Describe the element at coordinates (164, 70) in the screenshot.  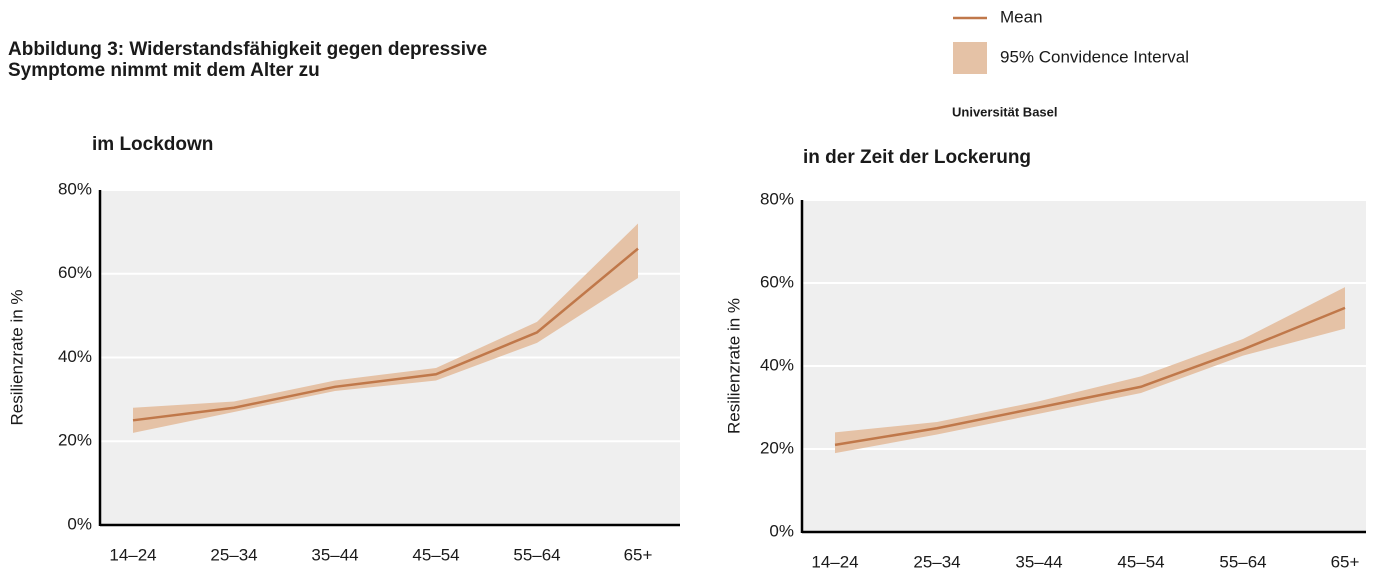
I see `figure-title: Symptome nimmt mit dem Alter zu` at that location.